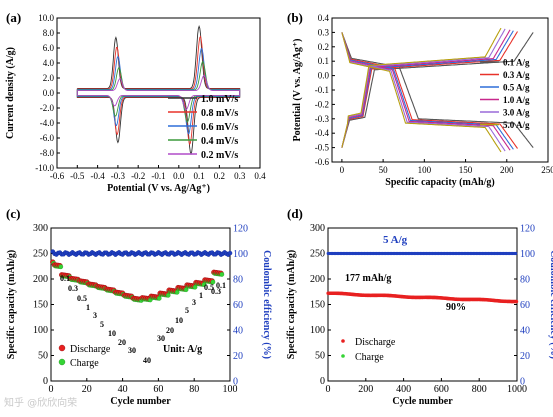 Image resolution: width=553 pixels, height=417 pixels. What do you see at coordinates (198, 176) in the screenshot?
I see `x-tick-label: 0.1` at bounding box center [198, 176].